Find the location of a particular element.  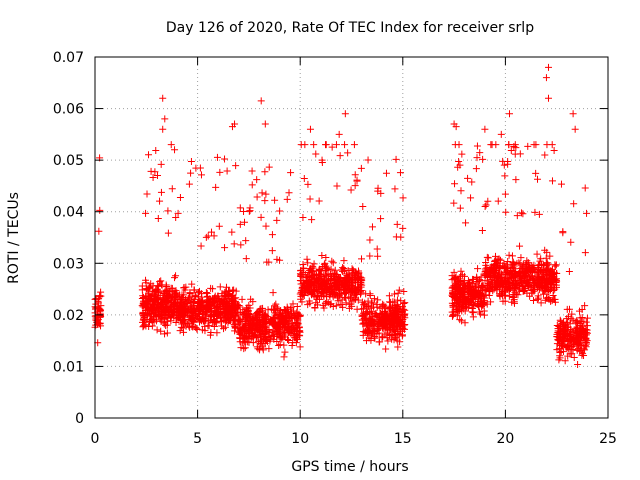

y-tick-label: 0.07 is located at coordinates (68, 58).